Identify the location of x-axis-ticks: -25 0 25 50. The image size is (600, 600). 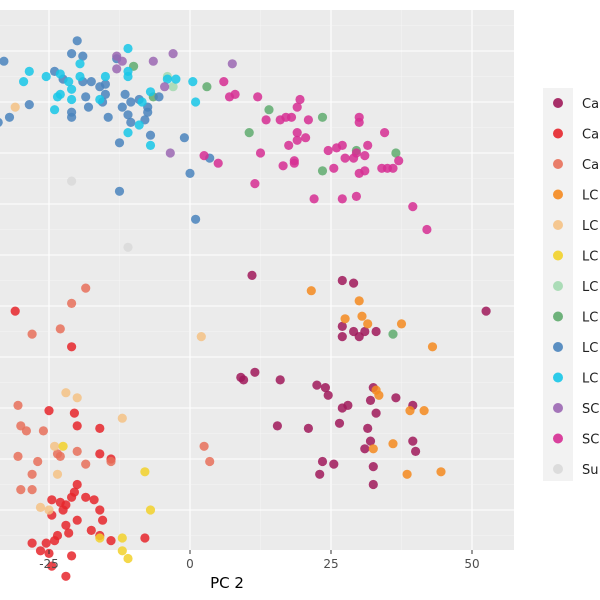
(259, 560).